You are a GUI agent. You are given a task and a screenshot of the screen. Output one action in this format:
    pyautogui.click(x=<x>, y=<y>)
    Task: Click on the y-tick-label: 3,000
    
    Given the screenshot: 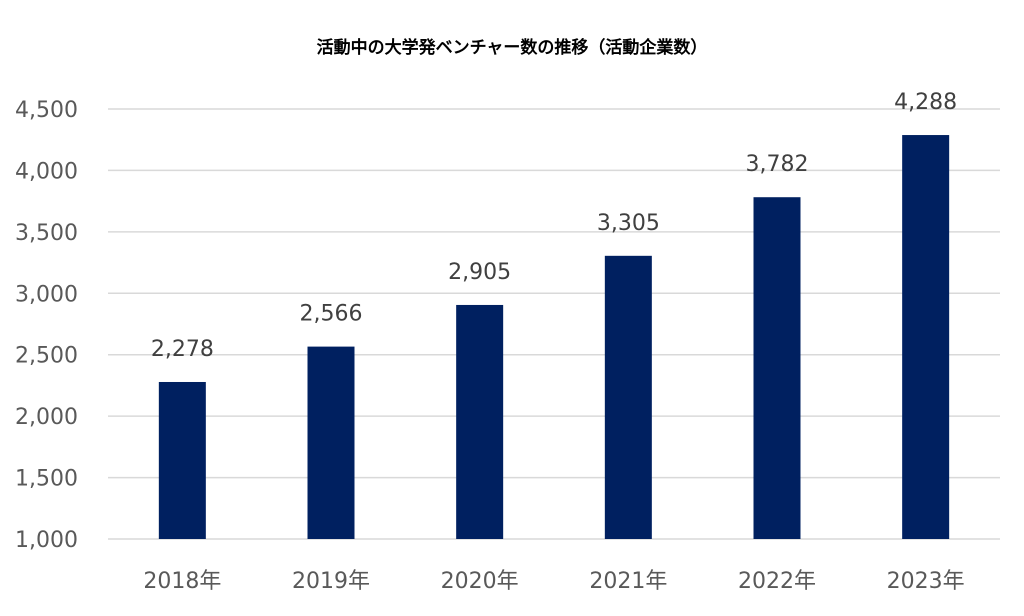 What is the action you would take?
    pyautogui.click(x=46, y=294)
    